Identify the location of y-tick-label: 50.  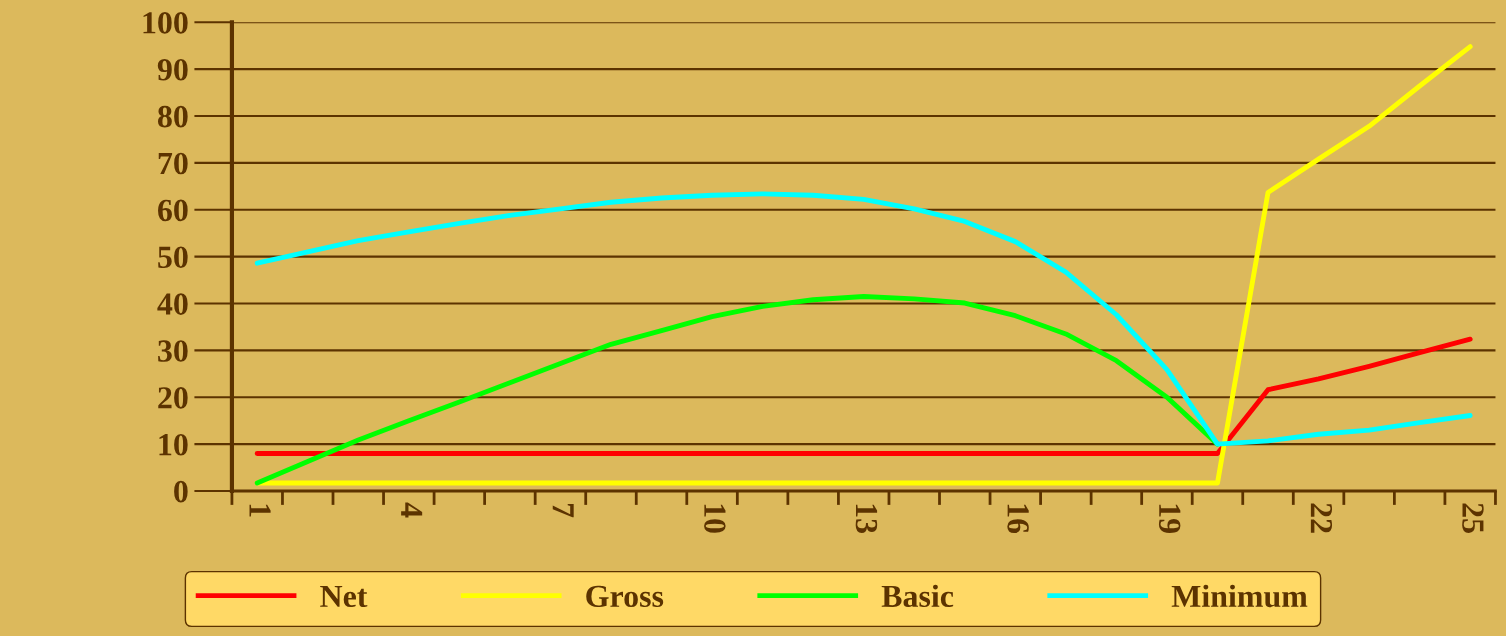
(173, 257).